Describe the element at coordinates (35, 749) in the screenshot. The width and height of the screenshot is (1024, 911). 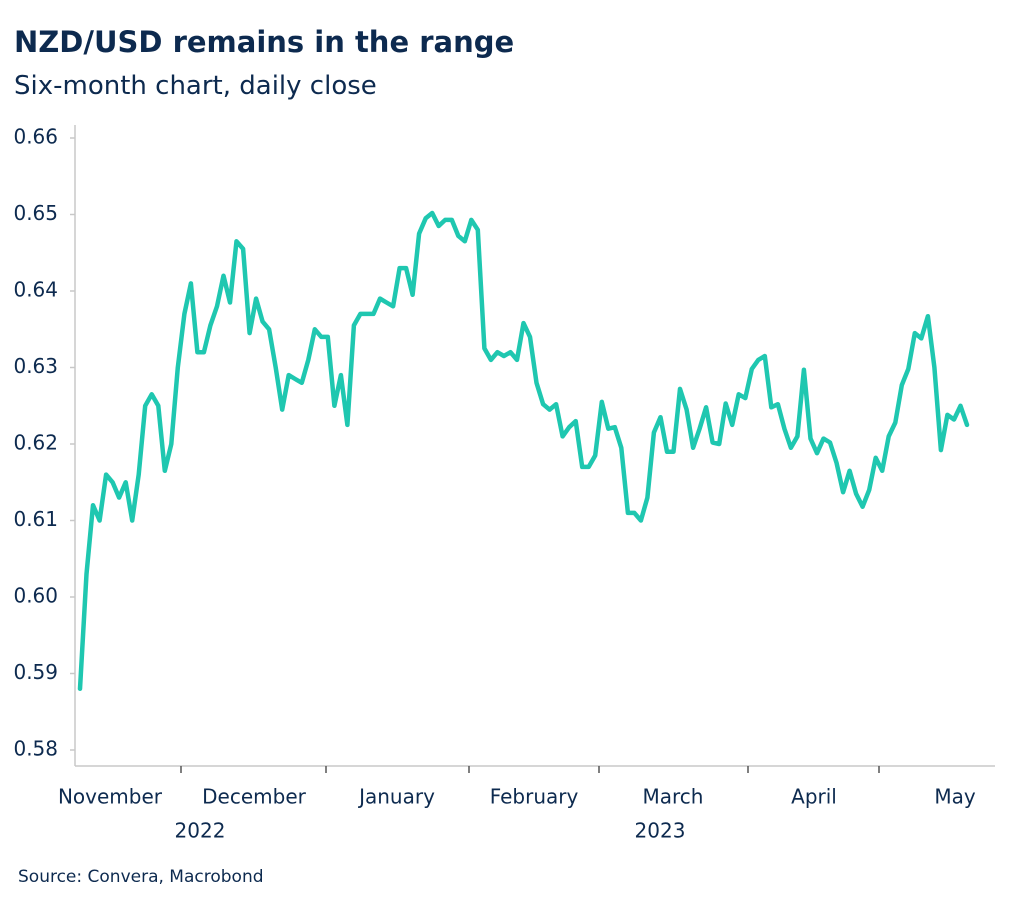
I see `y-tick-label: 0.58` at that location.